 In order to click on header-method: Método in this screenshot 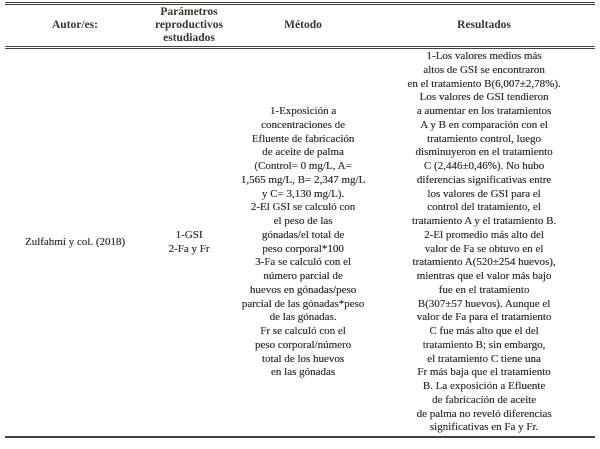, I will do `click(303, 25)`.